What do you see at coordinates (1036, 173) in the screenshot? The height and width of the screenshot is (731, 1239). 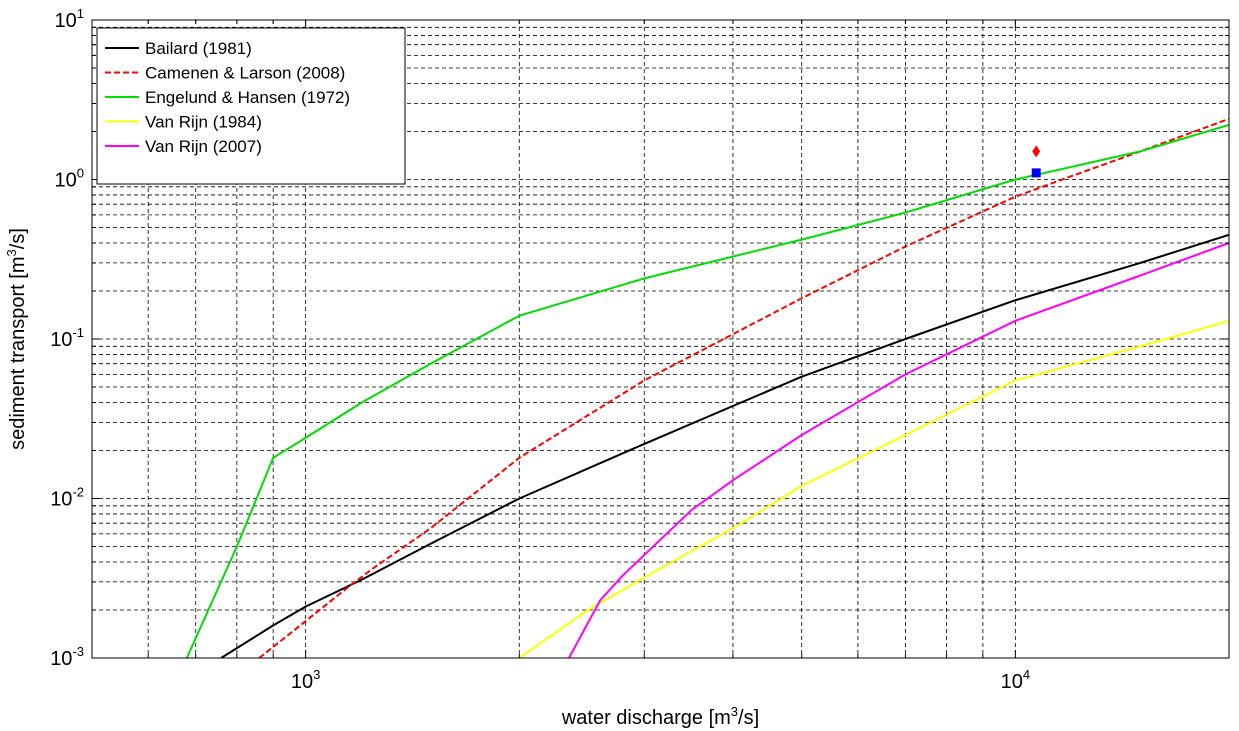 I see `marker-square` at bounding box center [1036, 173].